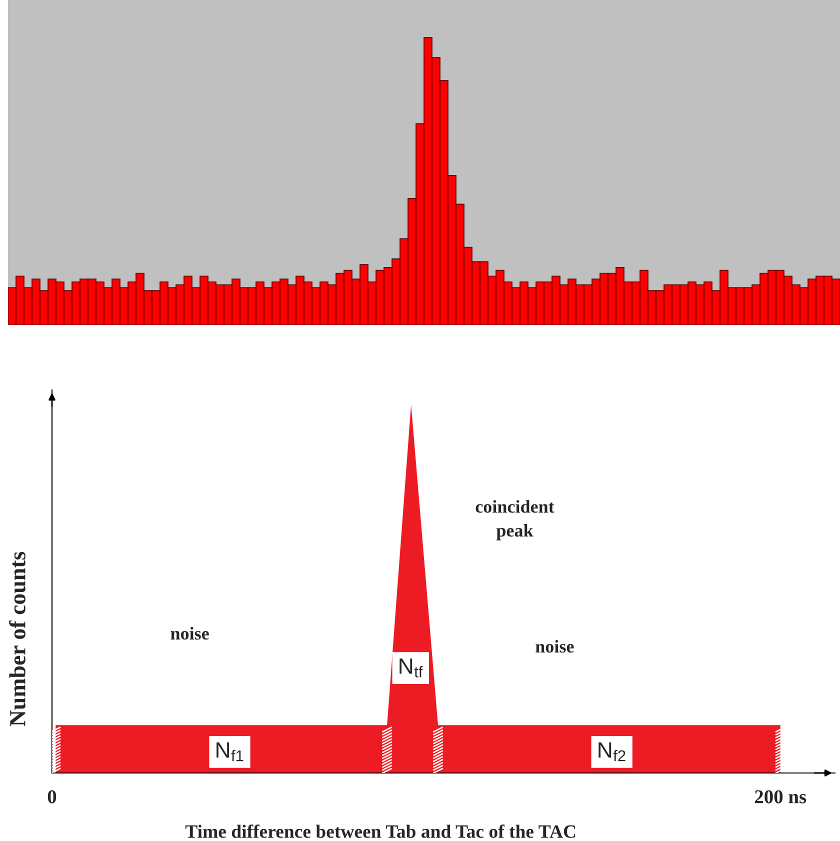  What do you see at coordinates (515, 520) in the screenshot?
I see `annotation: coincident peak` at bounding box center [515, 520].